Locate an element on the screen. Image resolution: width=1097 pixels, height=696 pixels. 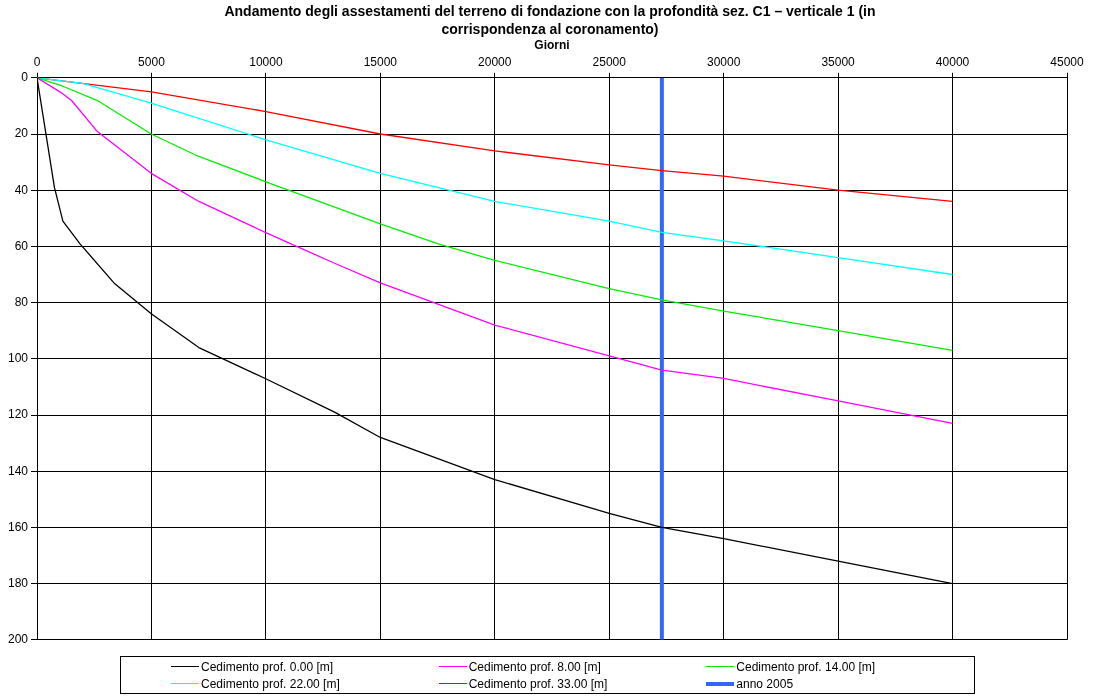
y-tick-label: 180 is located at coordinates (18, 582).